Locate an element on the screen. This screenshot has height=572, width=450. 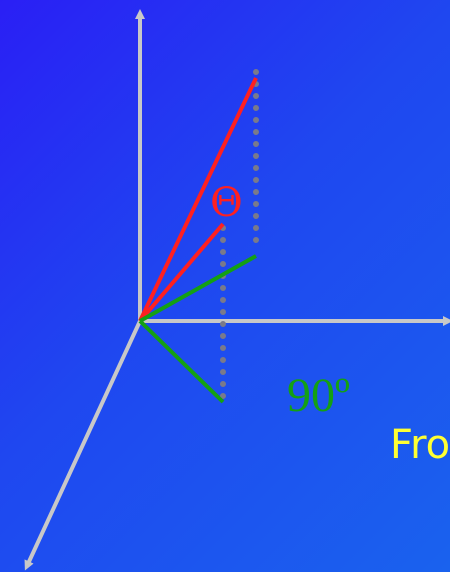
z-axis is located at coordinates (83, 445).